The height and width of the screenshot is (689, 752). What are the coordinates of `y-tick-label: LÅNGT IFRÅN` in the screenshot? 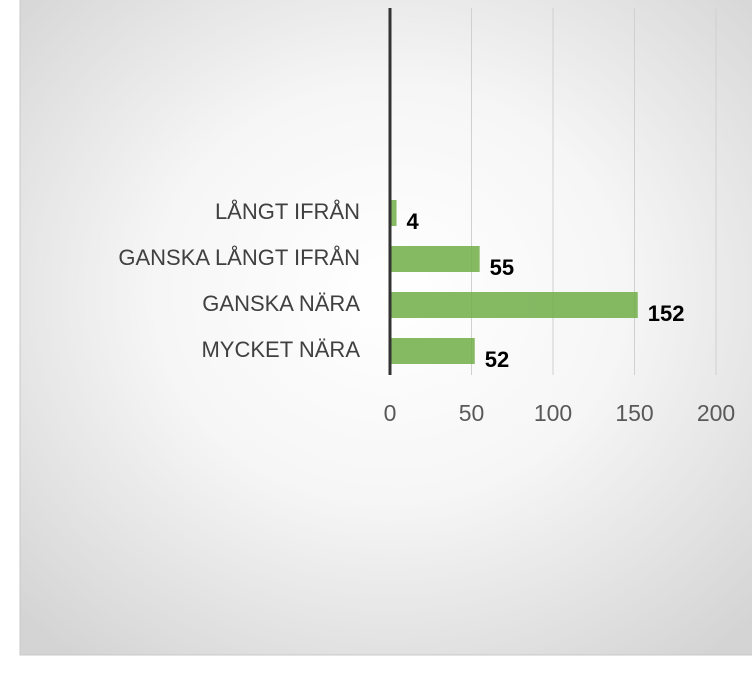 It's located at (287, 211).